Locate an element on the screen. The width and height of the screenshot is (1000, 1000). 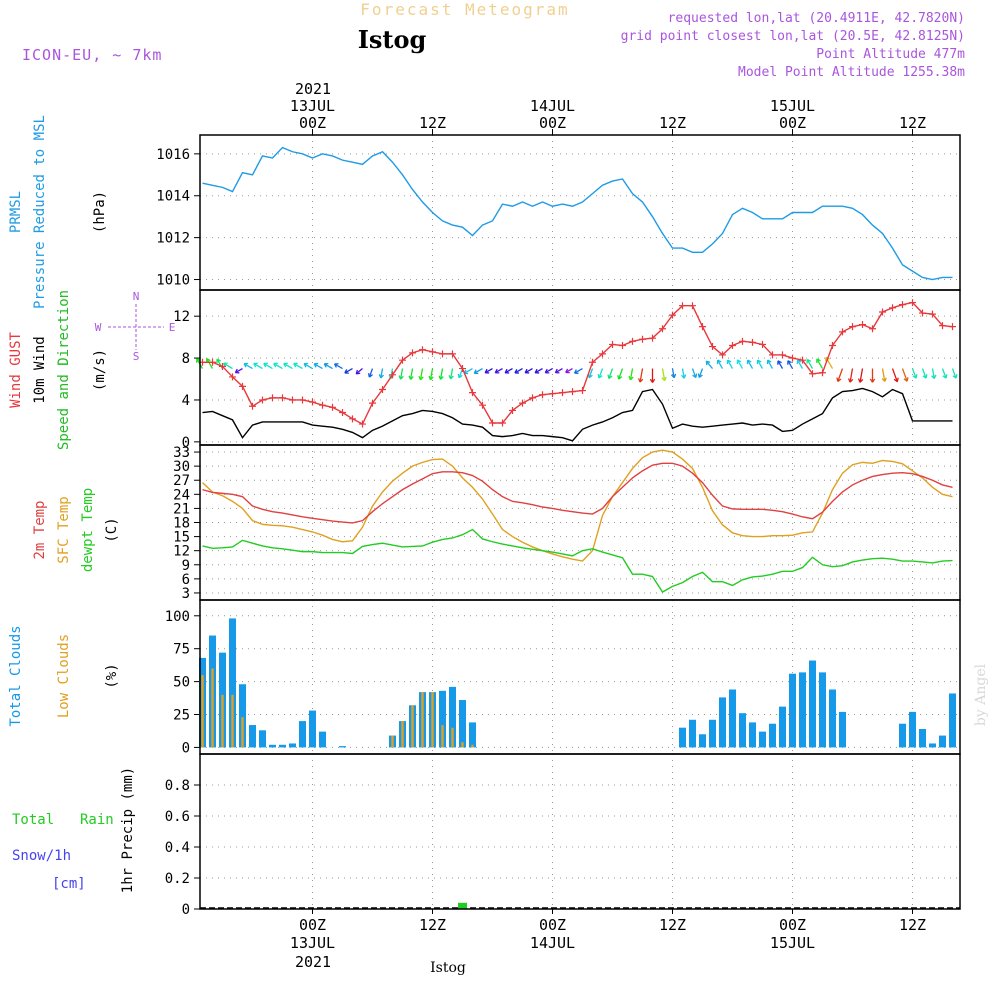
top-year: 2021 is located at coordinates (313, 89).